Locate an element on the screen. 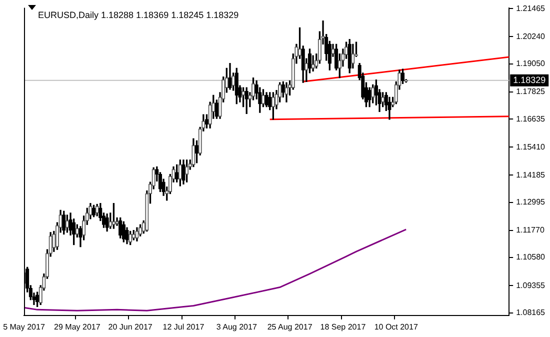  x-tick-label: 3 Aug 2017 is located at coordinates (237, 327).